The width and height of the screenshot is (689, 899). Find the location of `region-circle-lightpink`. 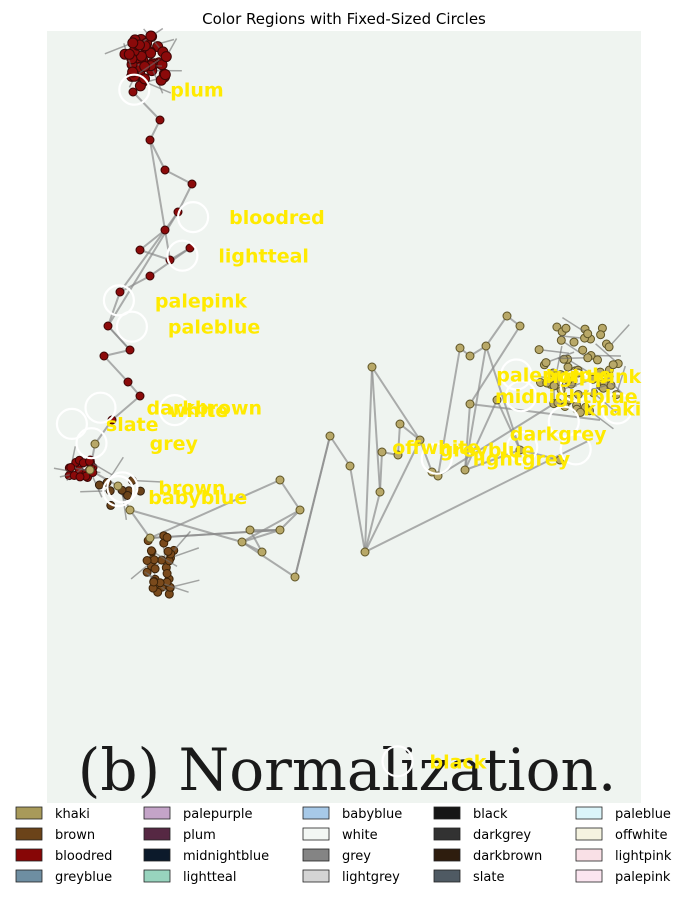

region-circle-lightpink is located at coordinates (575, 386).